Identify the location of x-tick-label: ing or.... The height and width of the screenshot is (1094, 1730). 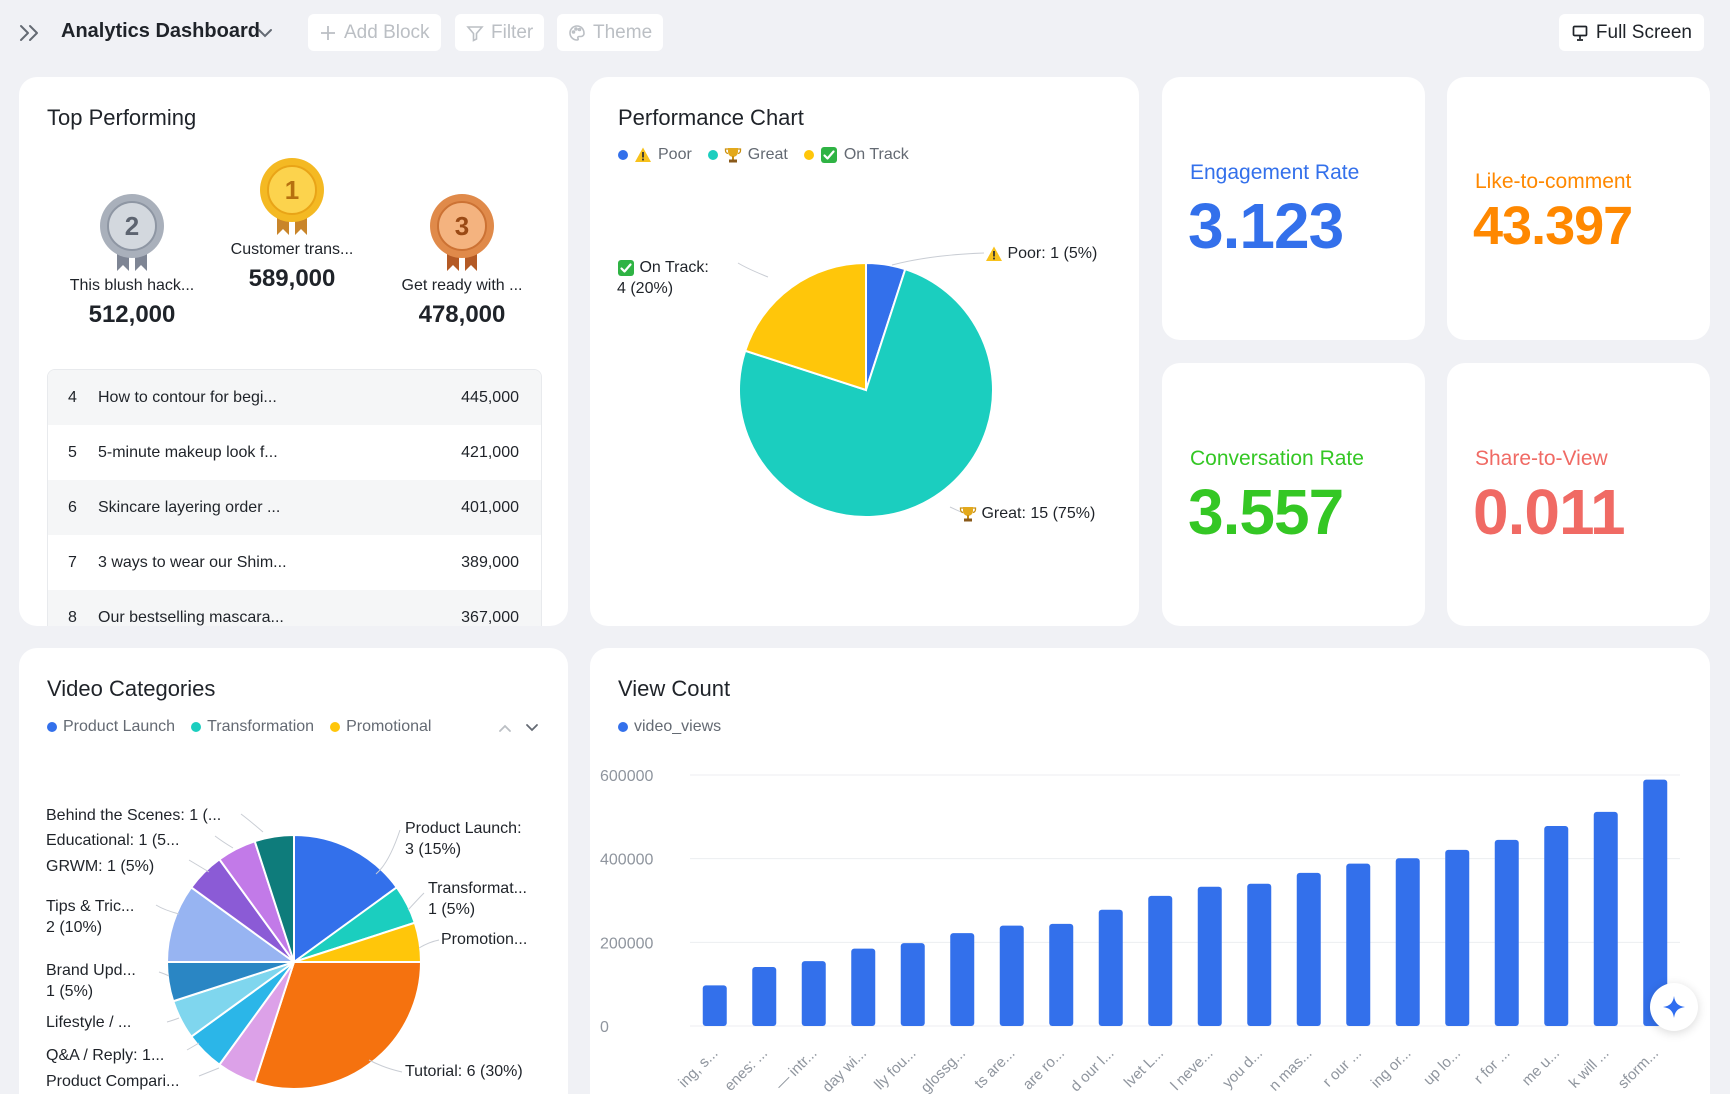
(1391, 1068).